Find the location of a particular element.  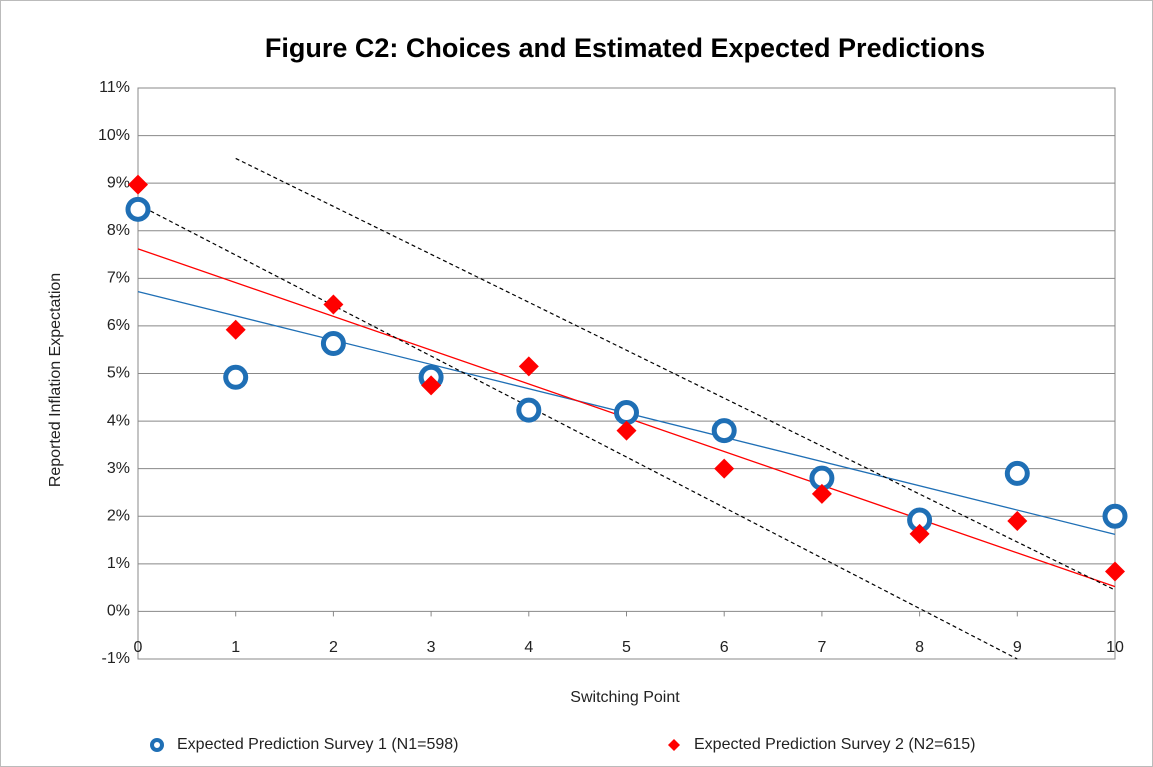

y-tick-label: 11% is located at coordinates (114, 87).